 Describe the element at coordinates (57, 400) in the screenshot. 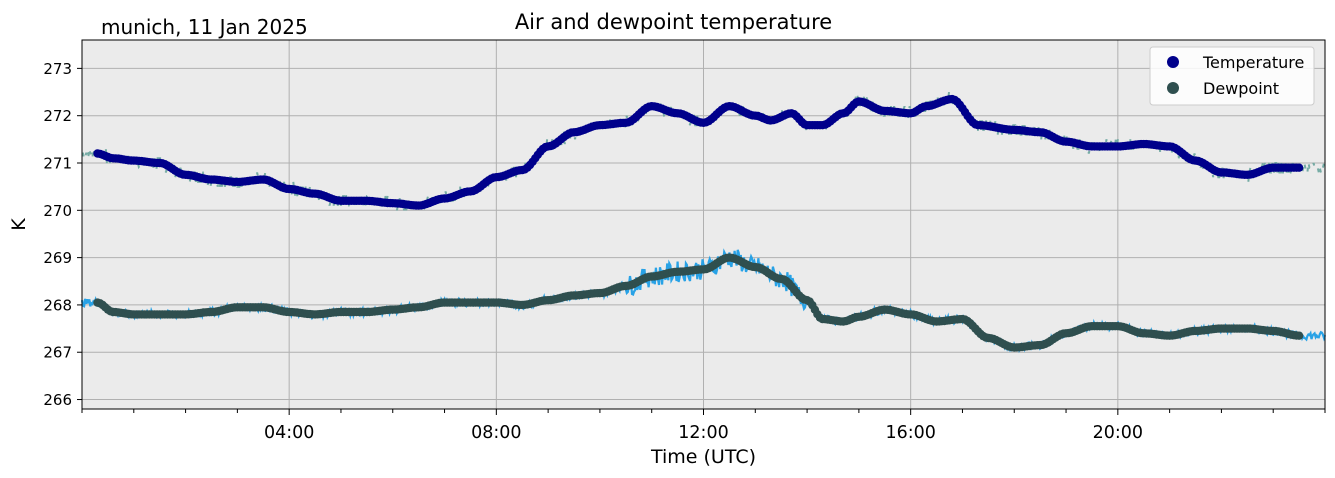

I see `y-tick-label: 266` at that location.